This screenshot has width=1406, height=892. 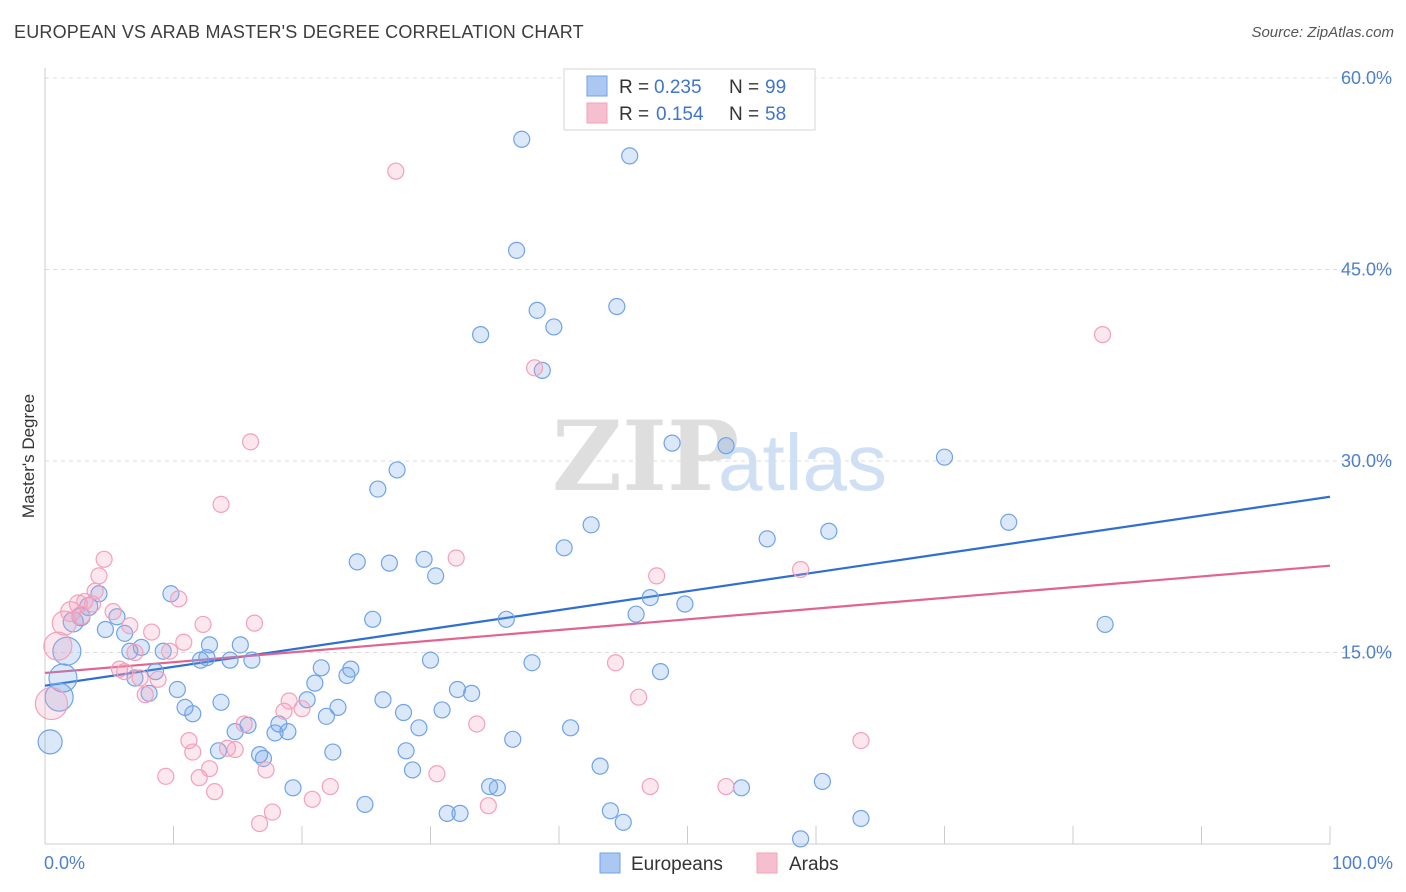 I want to click on stats-legend-row-europeans: R = 0.235 N = 99, so click(x=686, y=86).